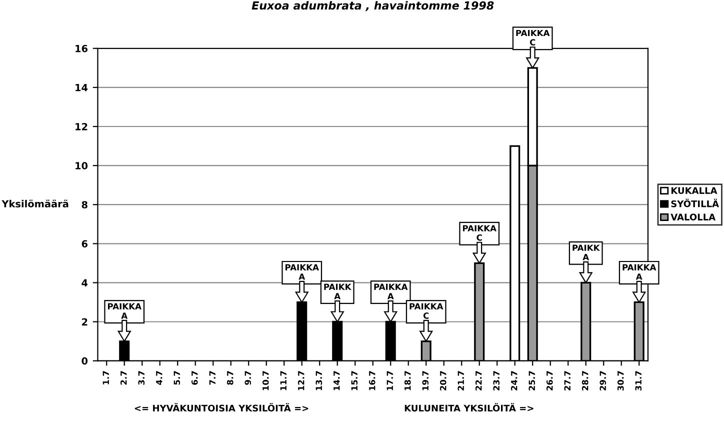 This screenshot has height=440, width=724. Describe the element at coordinates (82, 126) in the screenshot. I see `y-tick-label: 12` at that location.